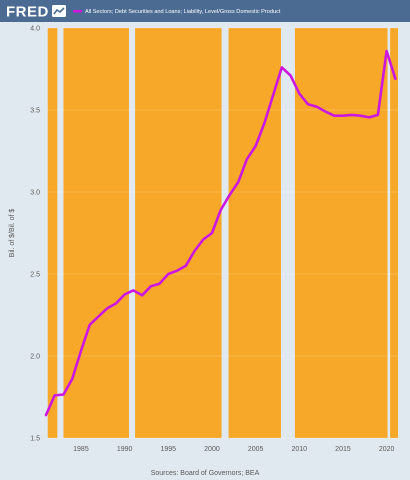 Image resolution: width=410 pixels, height=480 pixels. What do you see at coordinates (59, 11) in the screenshot?
I see `line-graph-icon` at bounding box center [59, 11].